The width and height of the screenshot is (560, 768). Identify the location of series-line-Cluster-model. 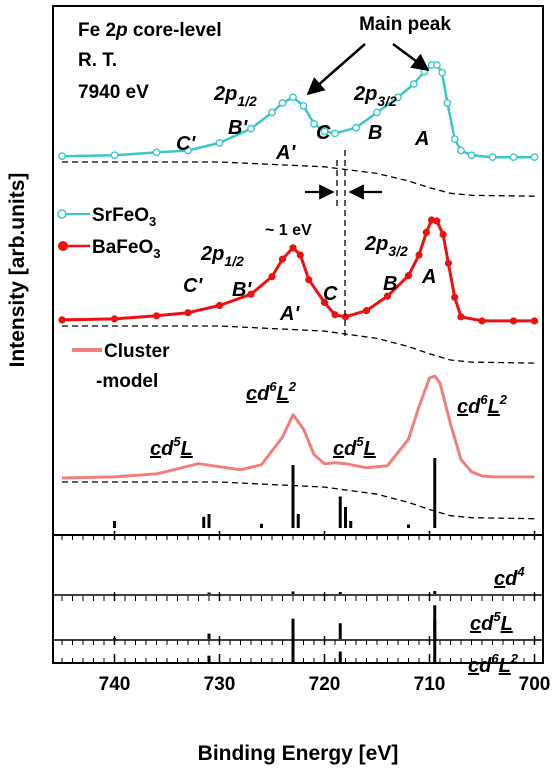
(298, 427).